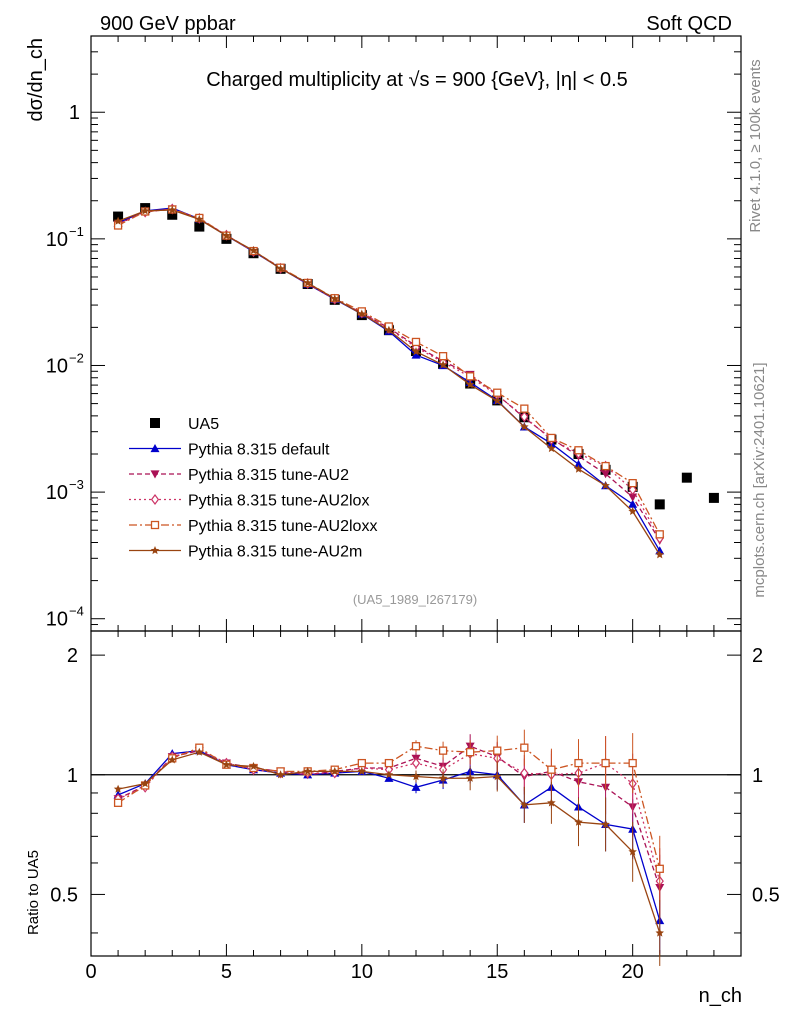 Image resolution: width=786 pixels, height=1024 pixels. What do you see at coordinates (268, 475) in the screenshot?
I see `legend-label: Pythia 8.315 tune-AU2` at bounding box center [268, 475].